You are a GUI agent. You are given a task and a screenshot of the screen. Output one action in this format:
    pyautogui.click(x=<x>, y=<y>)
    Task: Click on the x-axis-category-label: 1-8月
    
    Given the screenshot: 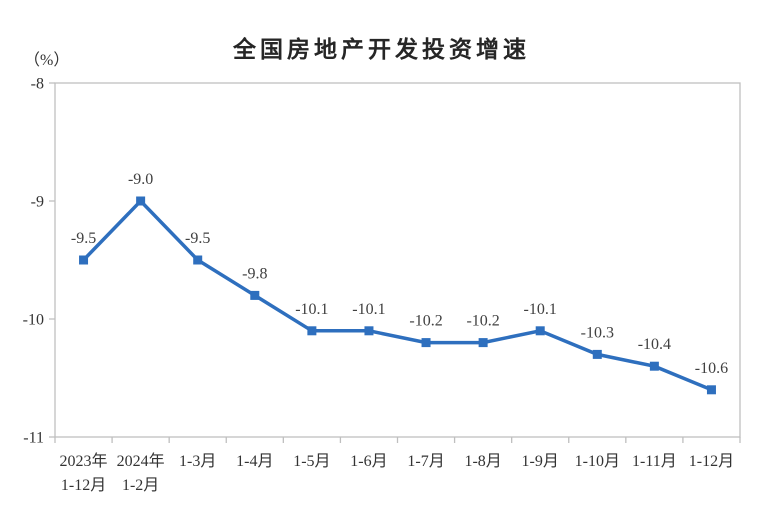 What is the action you would take?
    pyautogui.click(x=482, y=461)
    